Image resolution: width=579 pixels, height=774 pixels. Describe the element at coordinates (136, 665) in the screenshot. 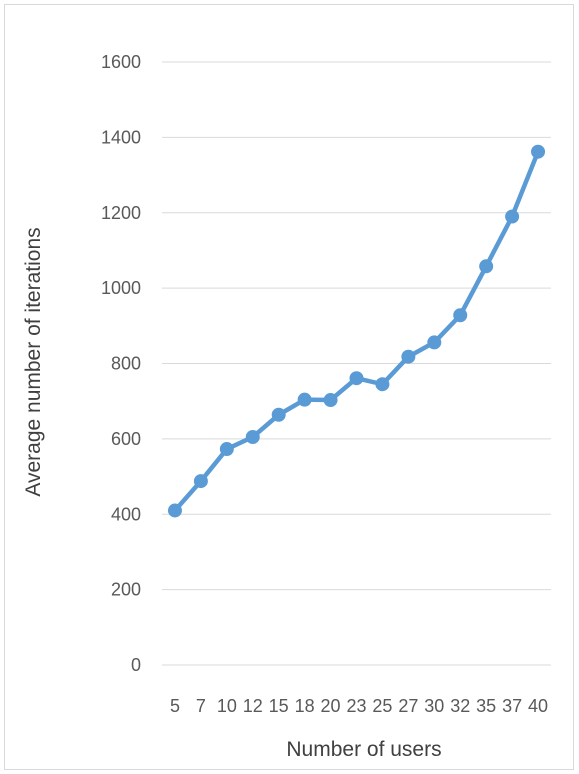

I see `y-tick-label: 0` at that location.